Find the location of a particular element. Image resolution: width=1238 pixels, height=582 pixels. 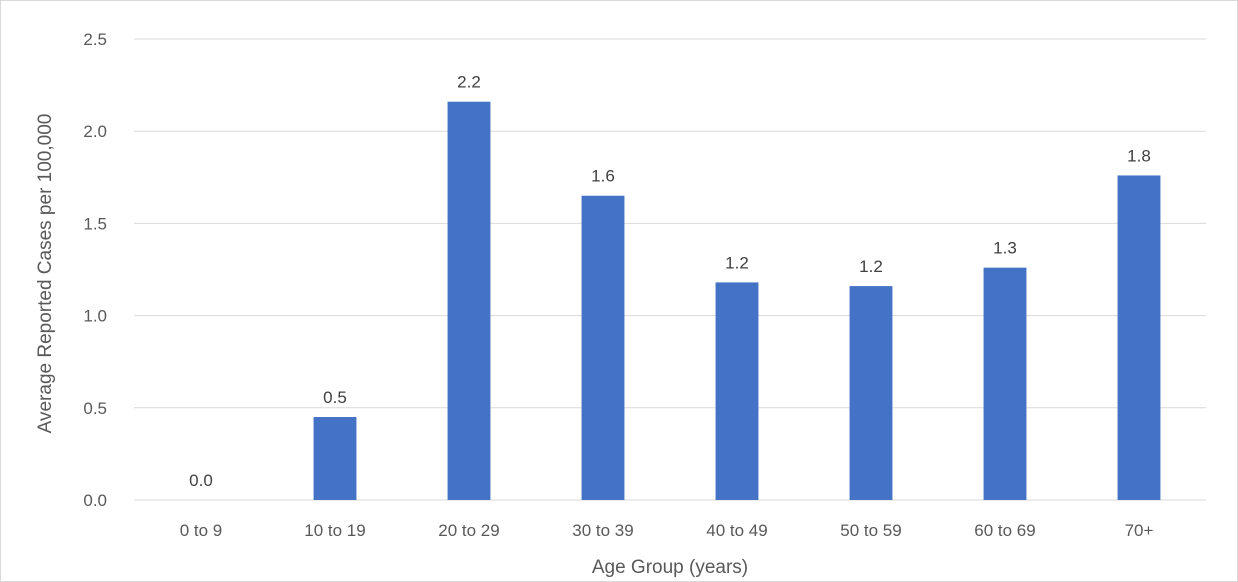

x-tick-label: 70+ is located at coordinates (1139, 530).